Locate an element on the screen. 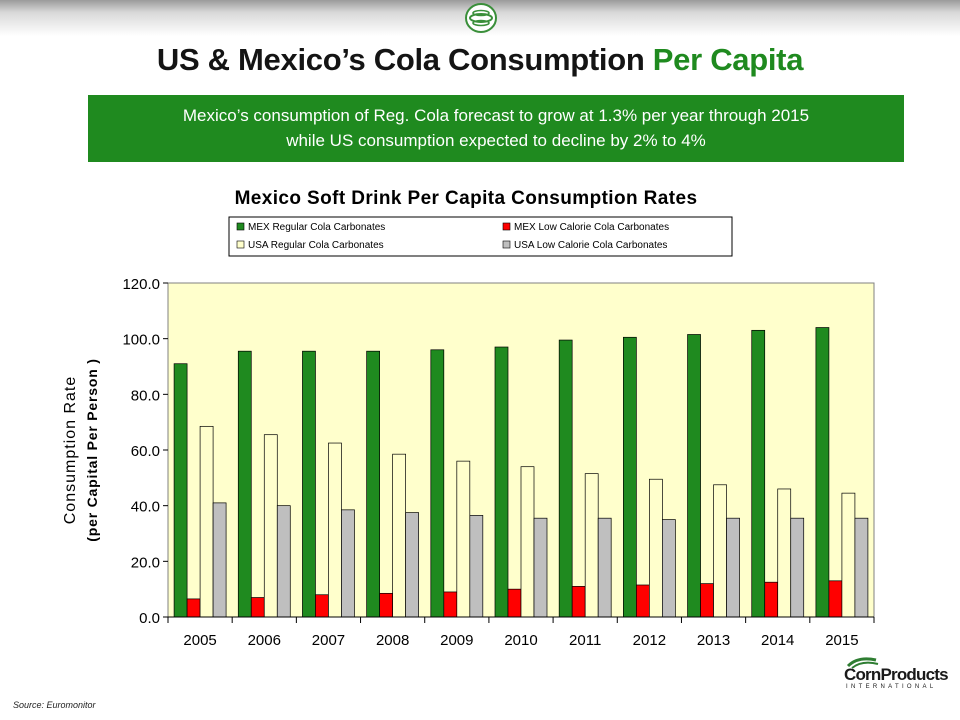  x-tick-label: 2012 is located at coordinates (649, 640).